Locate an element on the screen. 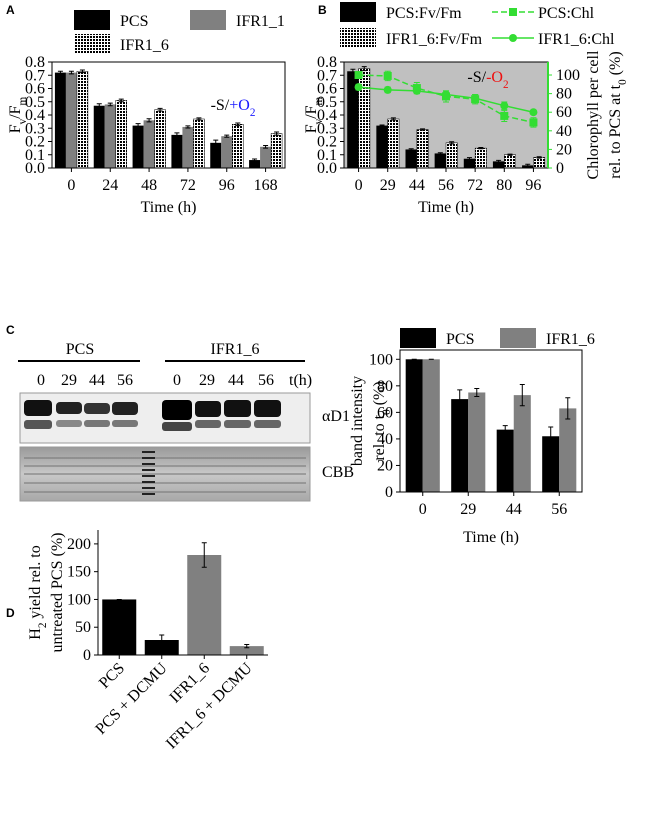 This screenshot has width=666, height=823. y-tick-label: 50 is located at coordinates (83, 627).